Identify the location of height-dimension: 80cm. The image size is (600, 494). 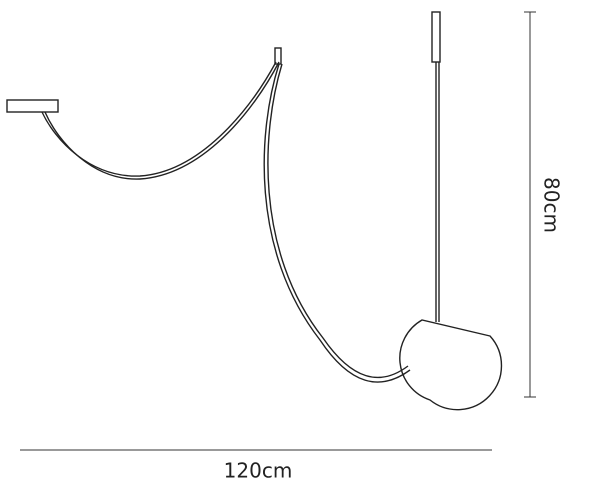
(544, 204).